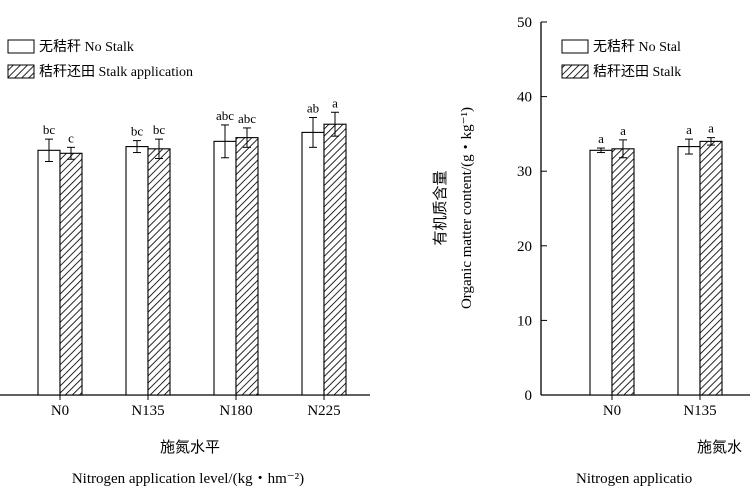 The width and height of the screenshot is (750, 500). I want to click on right-x-axis-label-en: Nitrogen applicatio, so click(634, 479).